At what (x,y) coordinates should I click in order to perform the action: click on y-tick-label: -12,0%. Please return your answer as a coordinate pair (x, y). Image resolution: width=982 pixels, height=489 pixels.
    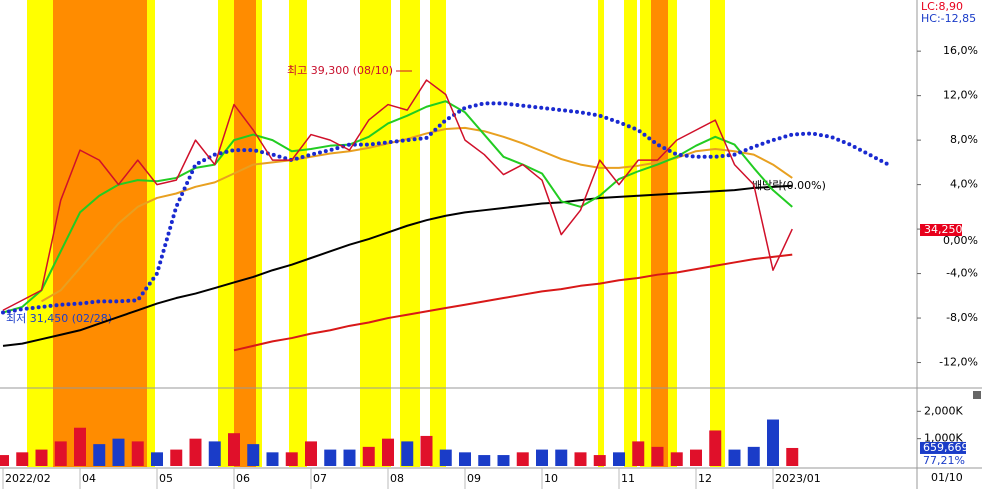
    Looking at the image, I should click on (958, 362).